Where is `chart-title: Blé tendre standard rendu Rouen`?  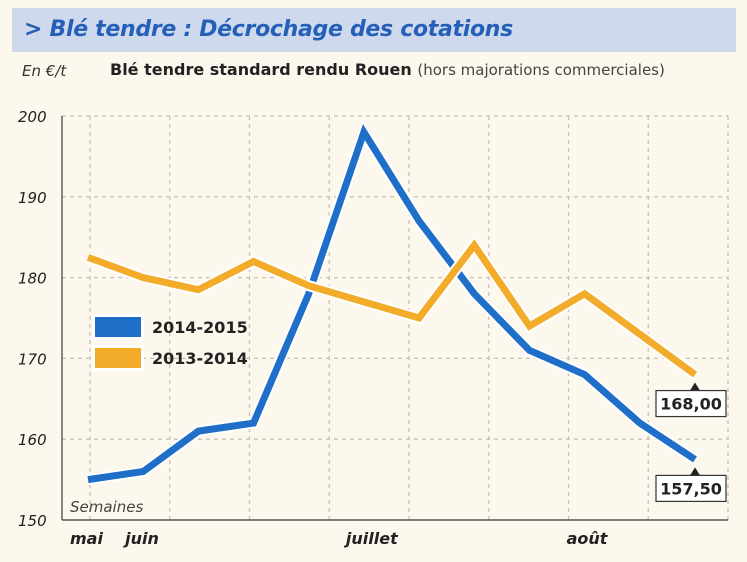
chart-title: Blé tendre standard rendu Rouen is located at coordinates (261, 69).